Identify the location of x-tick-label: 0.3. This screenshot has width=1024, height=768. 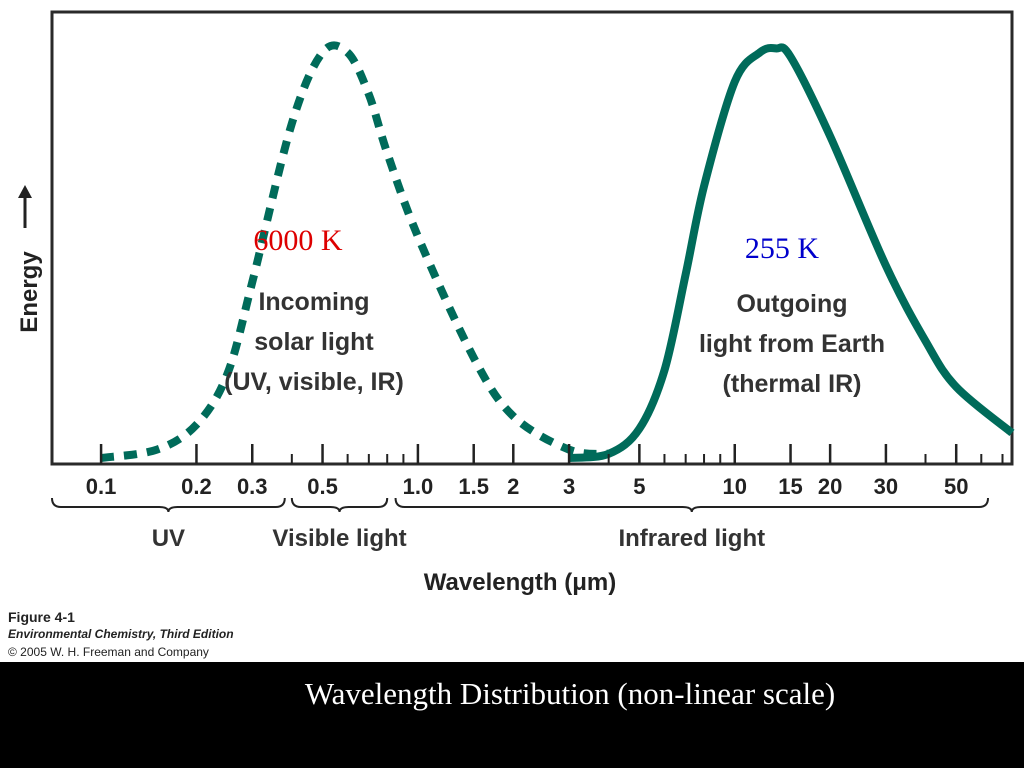
(252, 486).